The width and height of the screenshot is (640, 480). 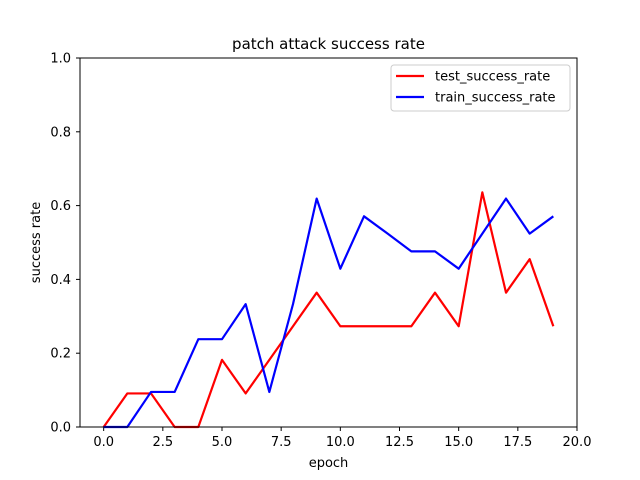 What do you see at coordinates (162, 442) in the screenshot?
I see `x-tick-label: 2.5` at bounding box center [162, 442].